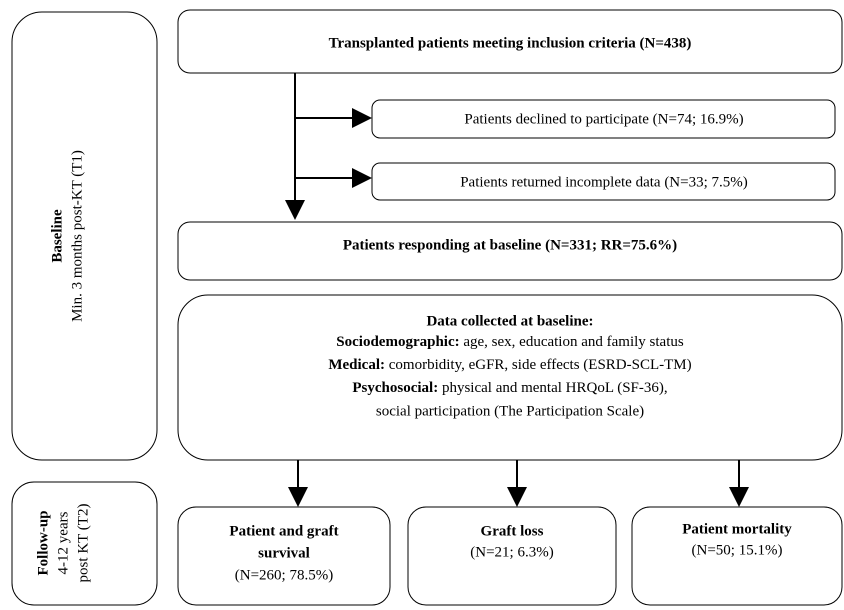 This screenshot has width=844, height=610. What do you see at coordinates (284, 575) in the screenshot?
I see `outcome-stat: (N=260; 78.5%)` at bounding box center [284, 575].